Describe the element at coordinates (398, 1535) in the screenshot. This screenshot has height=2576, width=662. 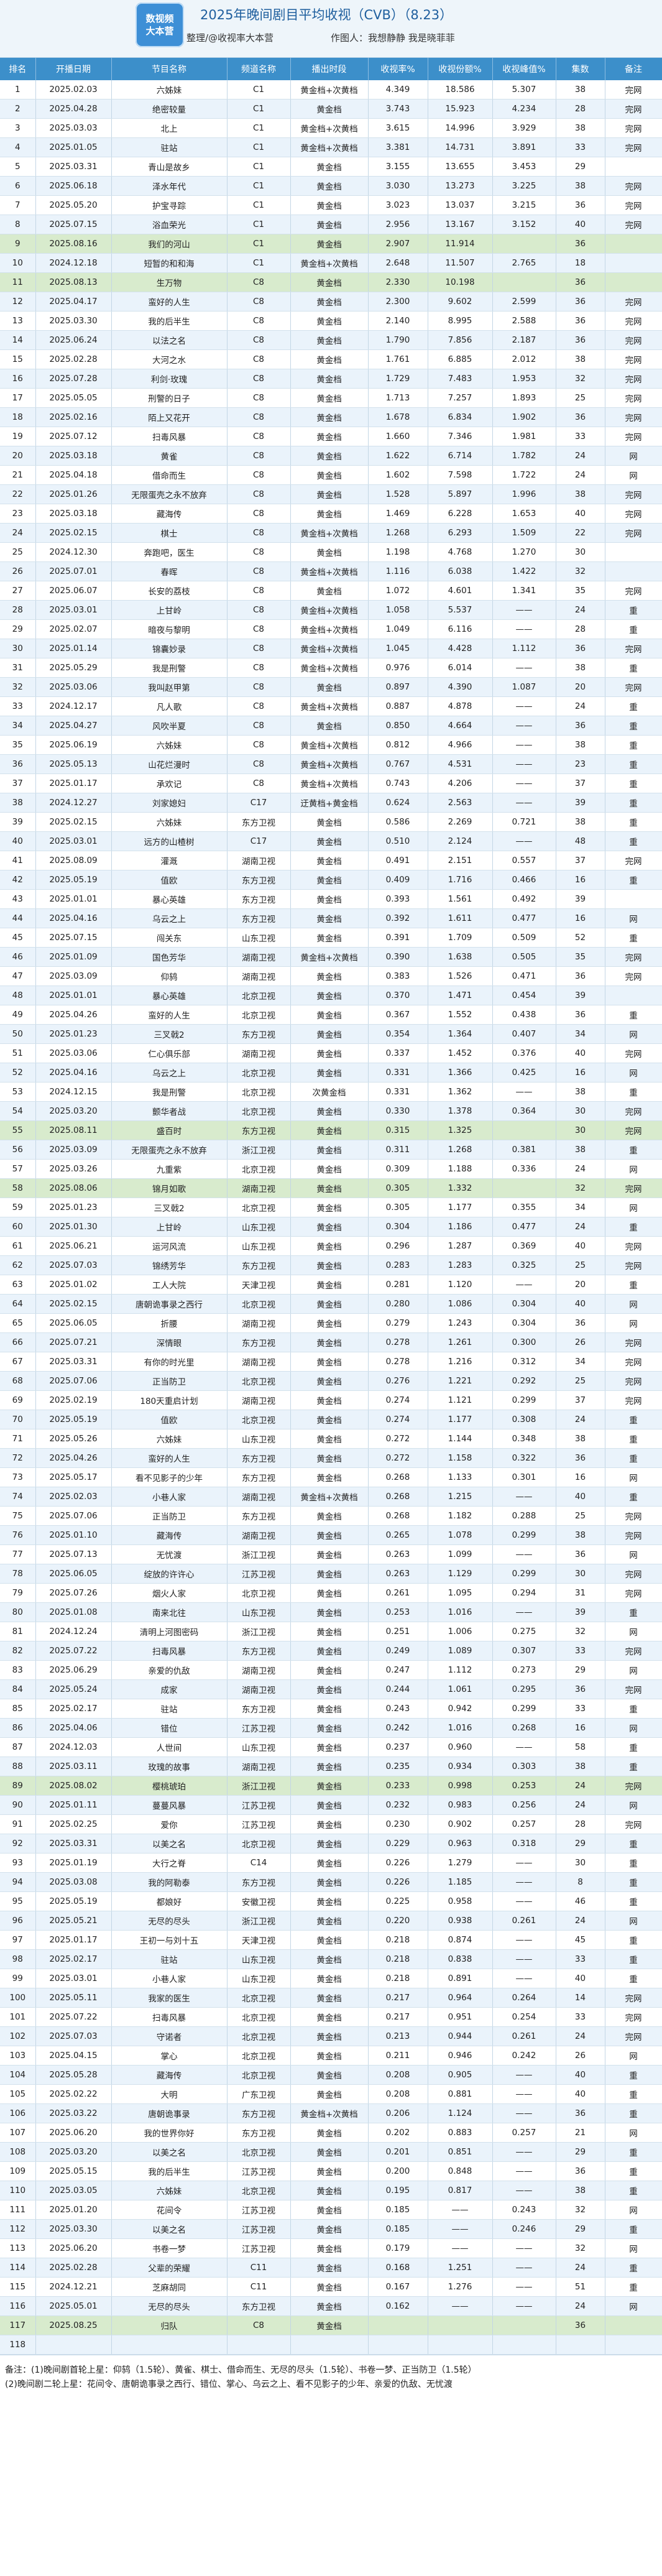
I see `col-rating-cell: 0.265` at that location.